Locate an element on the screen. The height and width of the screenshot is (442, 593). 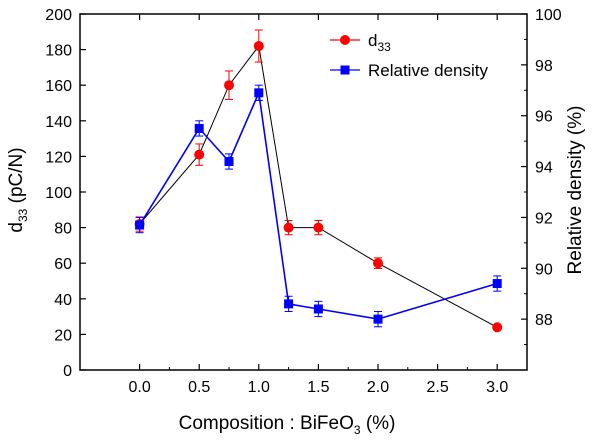
y-left-tick-label: 100 is located at coordinates (58, 193).